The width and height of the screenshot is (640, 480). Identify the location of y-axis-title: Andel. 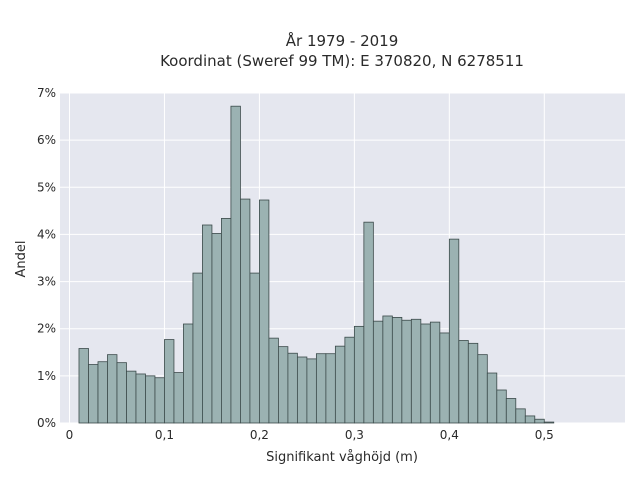
(21, 259).